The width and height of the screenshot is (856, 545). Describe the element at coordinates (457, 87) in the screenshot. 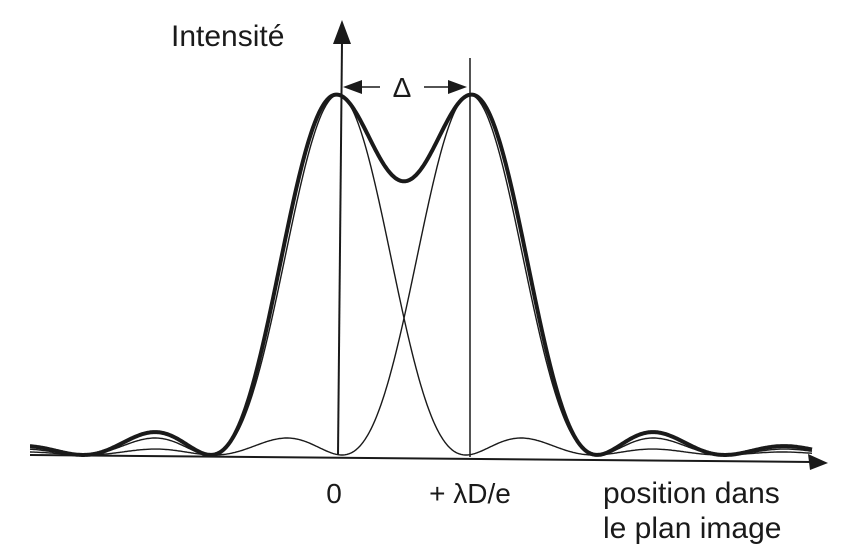

I see `separation-arrowhead-right` at that location.